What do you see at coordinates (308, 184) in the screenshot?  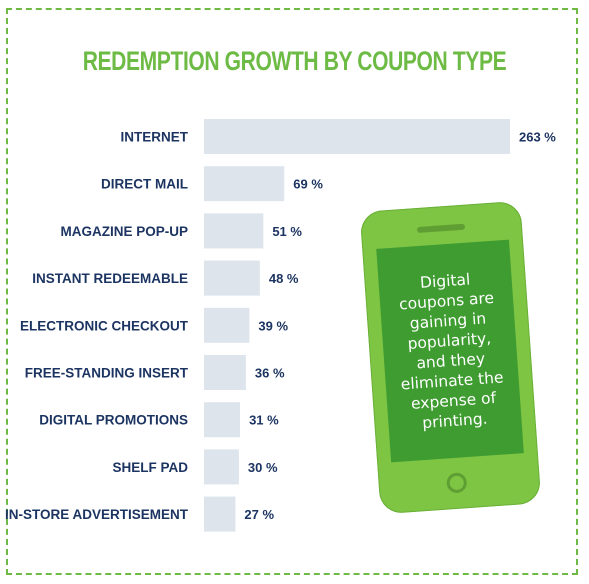 I see `value-label: 69 %` at bounding box center [308, 184].